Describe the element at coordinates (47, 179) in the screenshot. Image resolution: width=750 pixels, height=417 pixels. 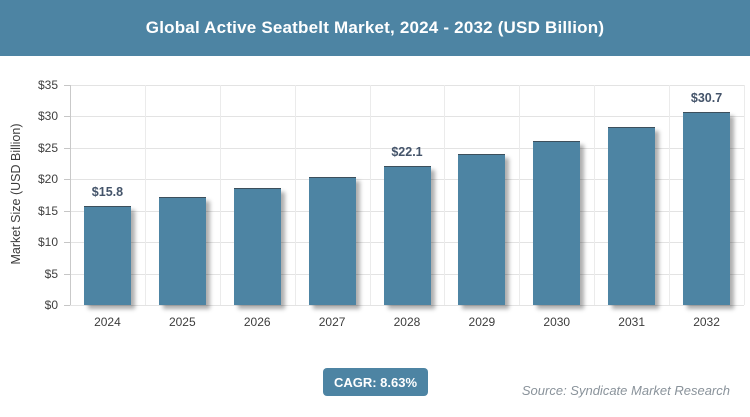
I see `y-tick-label: $20` at that location.